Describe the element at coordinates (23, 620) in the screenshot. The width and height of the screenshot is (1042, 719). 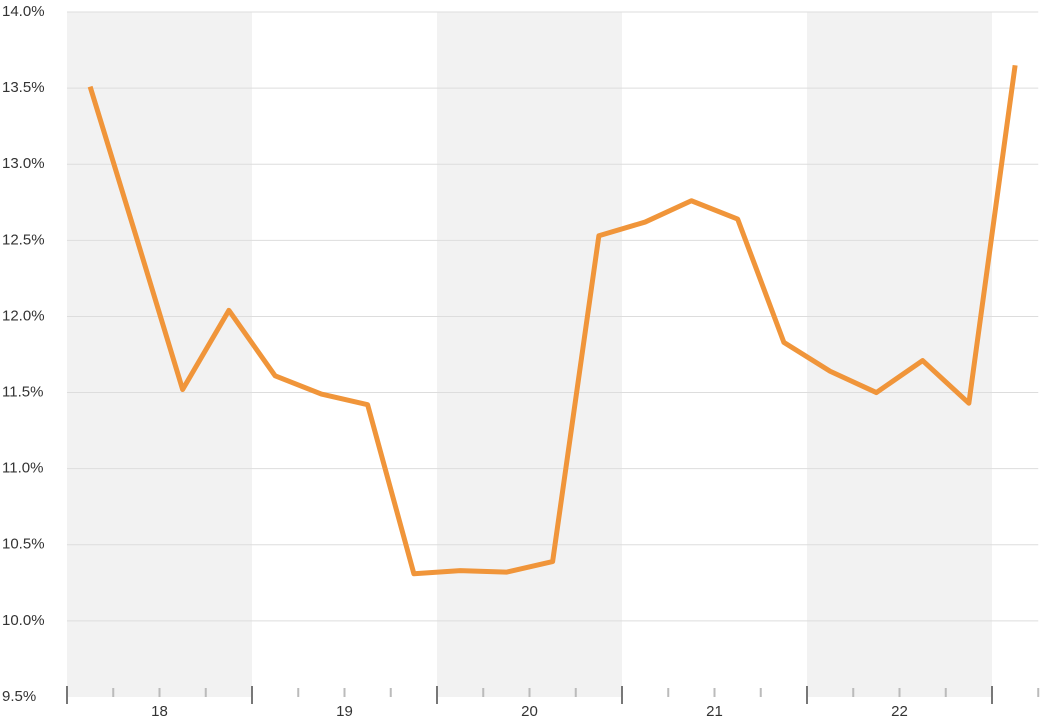
I see `y-tick-label: 10.0%` at that location.